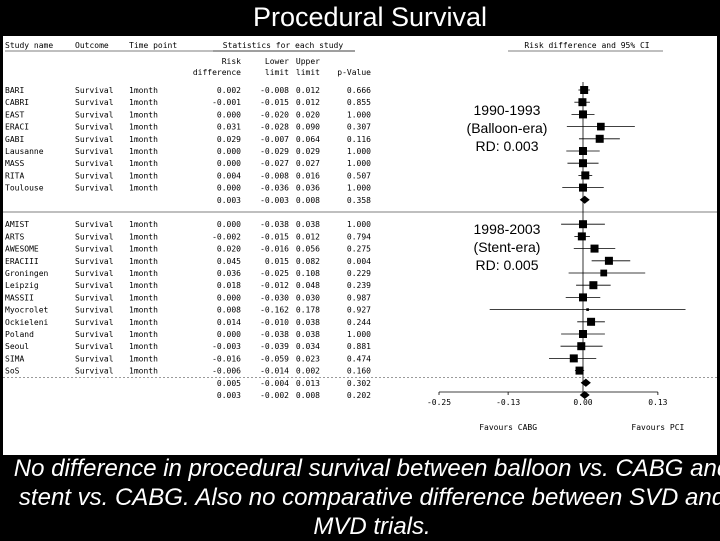 The height and width of the screenshot is (541, 720). Describe the element at coordinates (229, 273) in the screenshot. I see `row-1-4-rd: 0.036` at that location.